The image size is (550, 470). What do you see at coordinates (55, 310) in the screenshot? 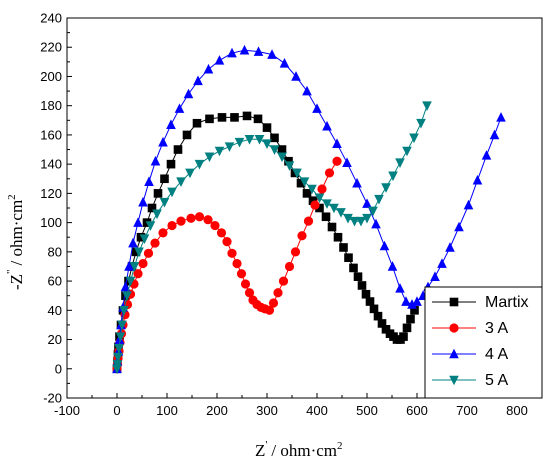
I see `y-tick-label: 40` at bounding box center [55, 310].